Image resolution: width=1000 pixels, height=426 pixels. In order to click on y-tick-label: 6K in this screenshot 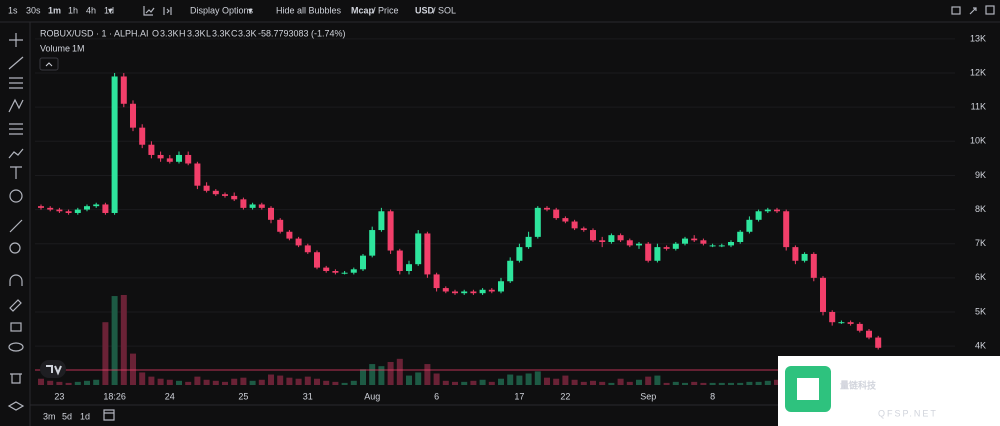, I will do `click(980, 277)`.